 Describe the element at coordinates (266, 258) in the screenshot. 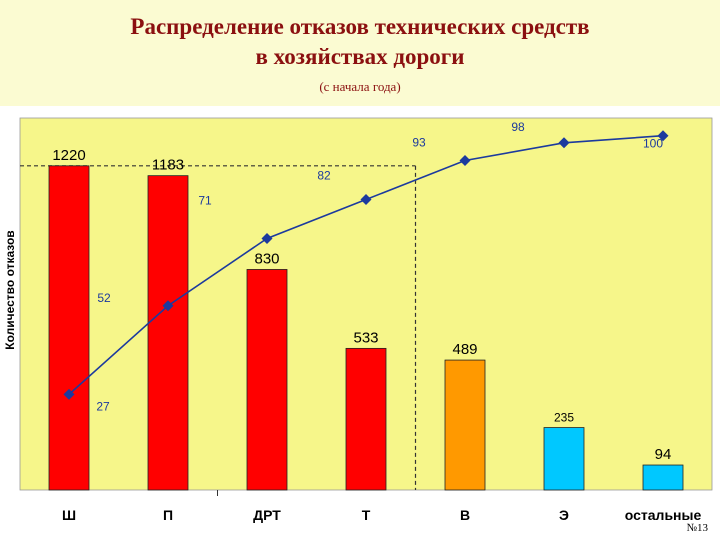

I see `bar-value-label: 830` at that location.